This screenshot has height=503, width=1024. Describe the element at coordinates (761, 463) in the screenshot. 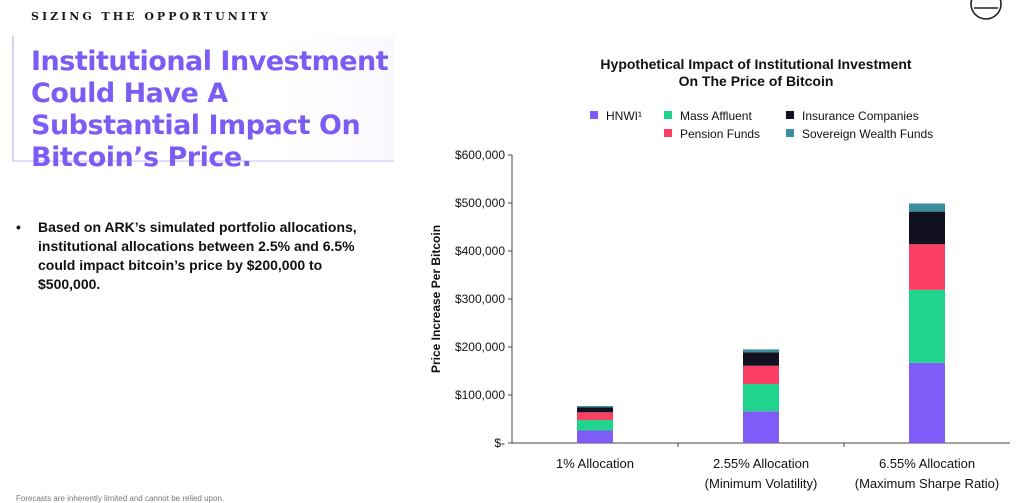

I see `x-category-label: 2.55% Allocation` at that location.